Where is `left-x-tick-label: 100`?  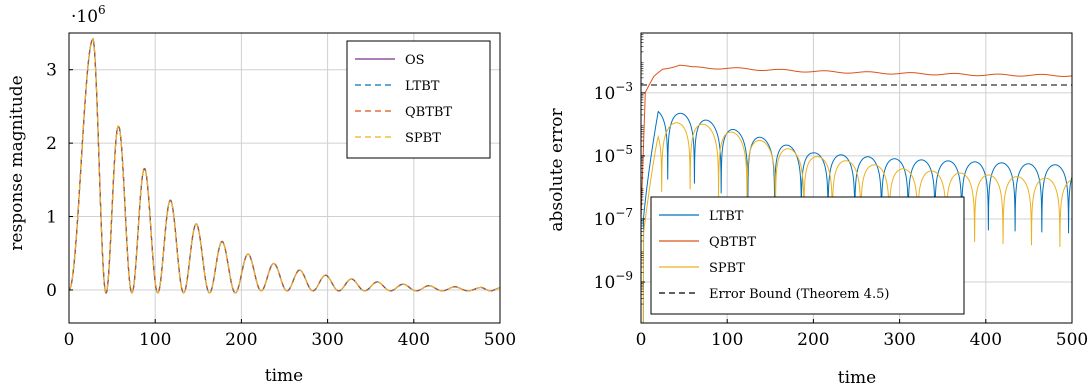 left-x-tick-label: 100 is located at coordinates (155, 340).